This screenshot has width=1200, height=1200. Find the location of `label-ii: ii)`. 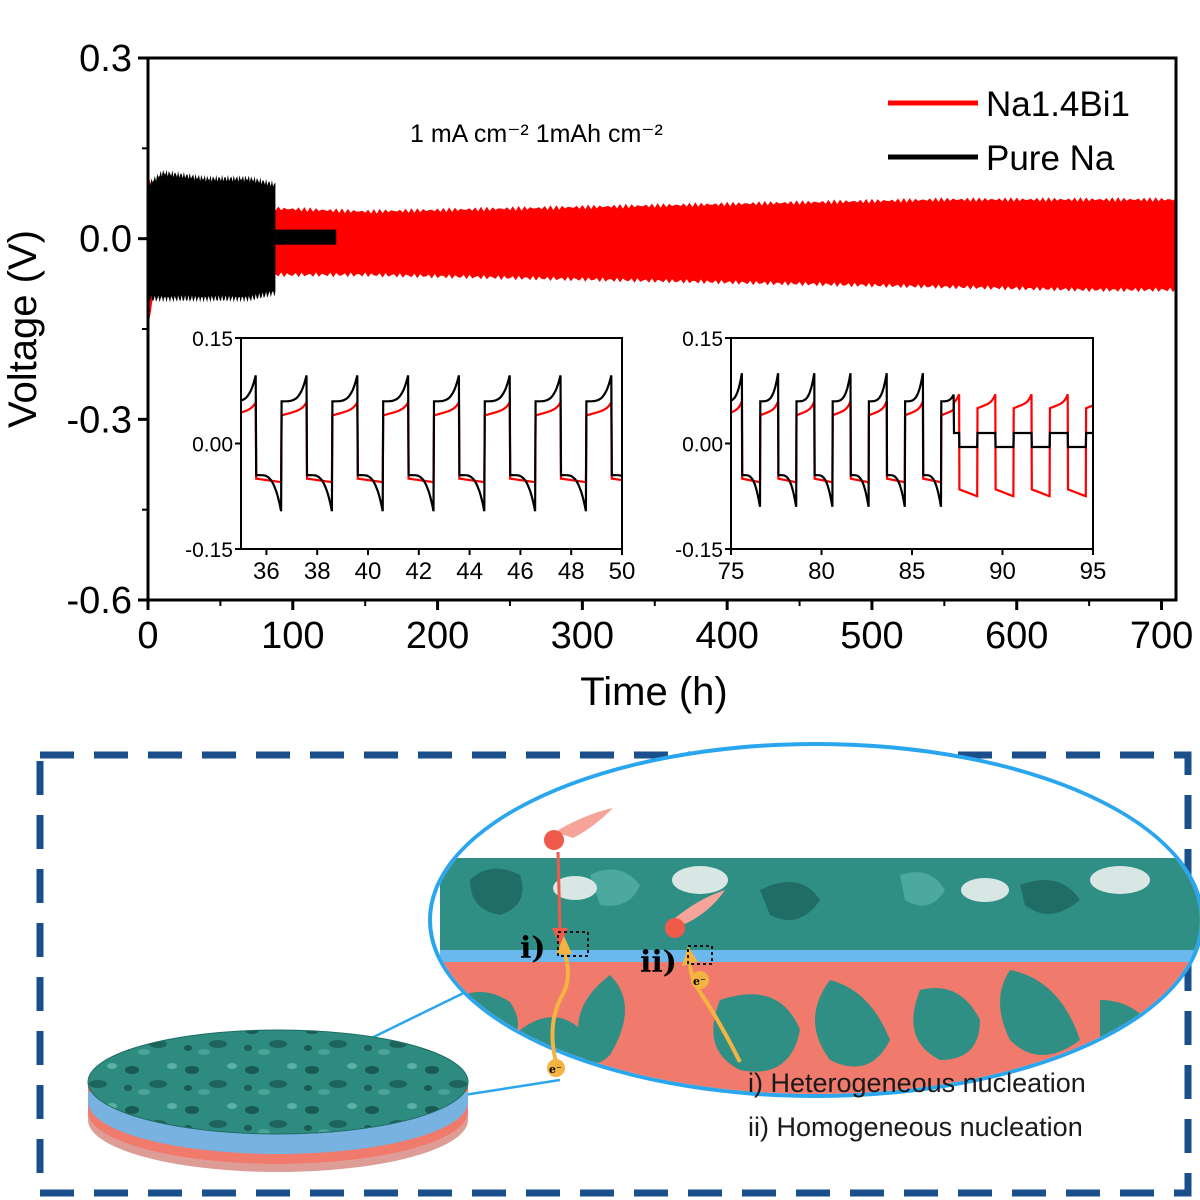

label-ii: ii) is located at coordinates (658, 962).